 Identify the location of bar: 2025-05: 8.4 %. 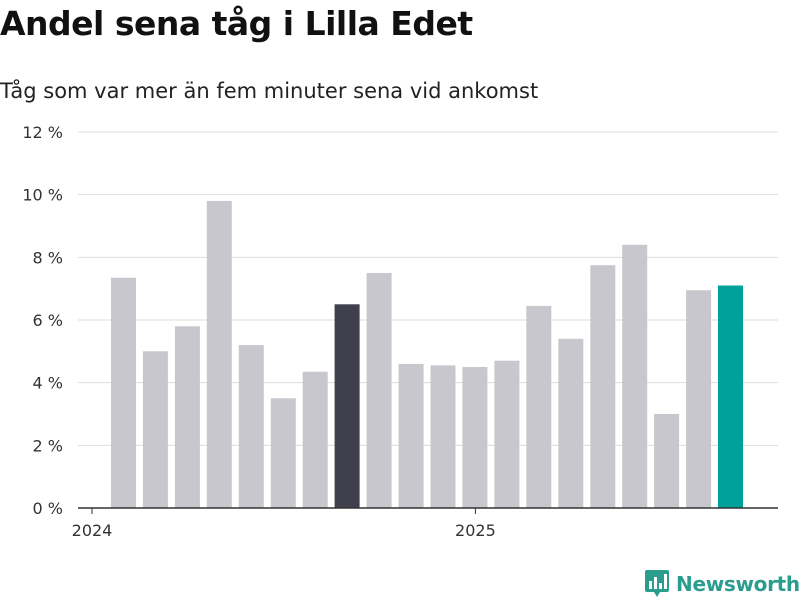
(635, 376).